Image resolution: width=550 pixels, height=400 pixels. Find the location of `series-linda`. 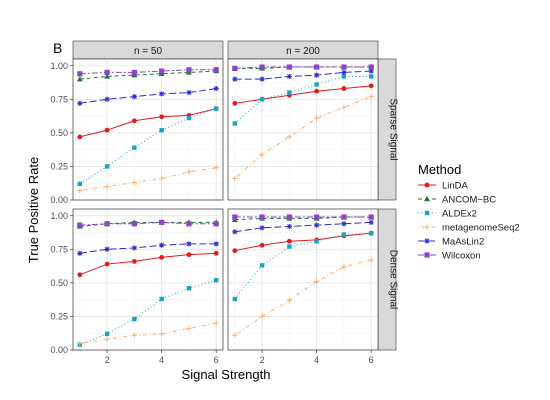

series-linda is located at coordinates (148, 264).